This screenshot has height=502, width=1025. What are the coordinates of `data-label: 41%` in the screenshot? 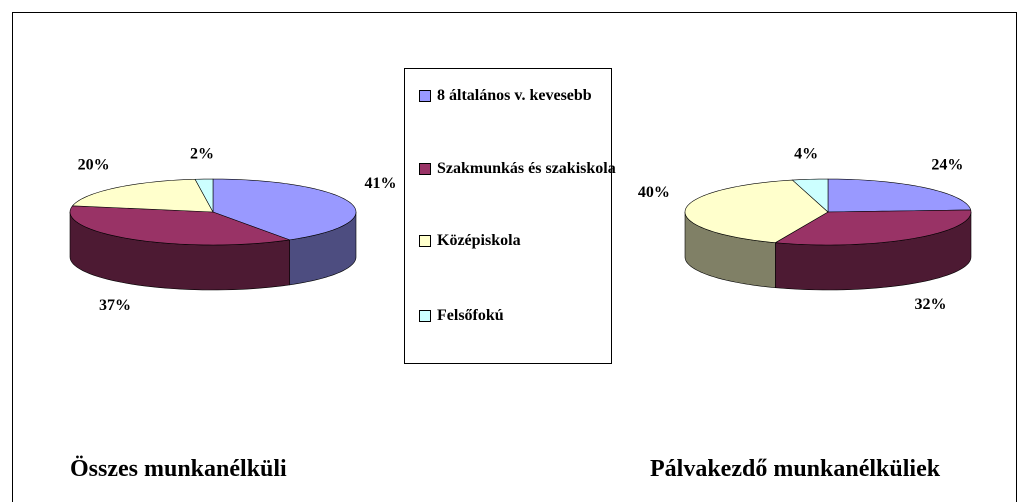 It's located at (381, 183).